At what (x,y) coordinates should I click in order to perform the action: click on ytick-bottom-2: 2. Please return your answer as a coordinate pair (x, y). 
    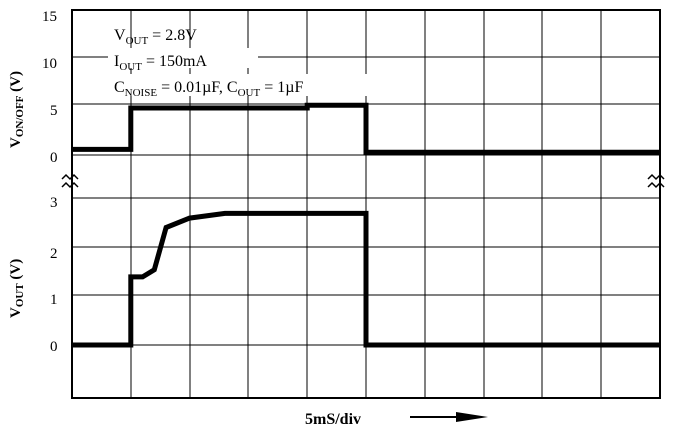
    Looking at the image, I should click on (54, 254).